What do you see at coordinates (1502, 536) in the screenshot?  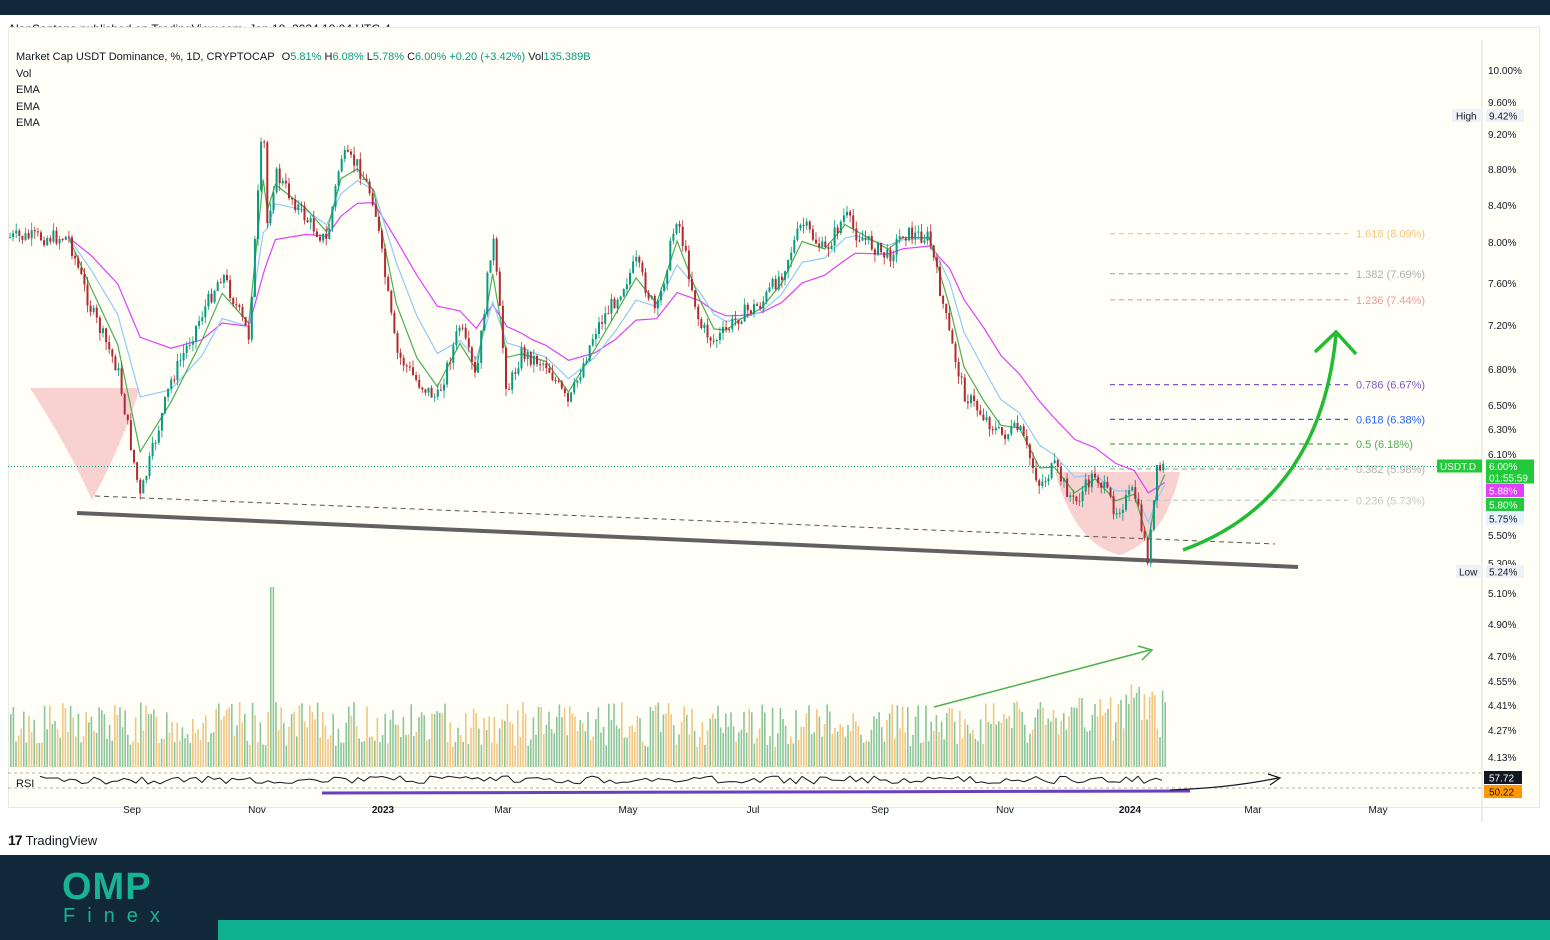 I see `y-tick-label: 5.50%` at bounding box center [1502, 536].